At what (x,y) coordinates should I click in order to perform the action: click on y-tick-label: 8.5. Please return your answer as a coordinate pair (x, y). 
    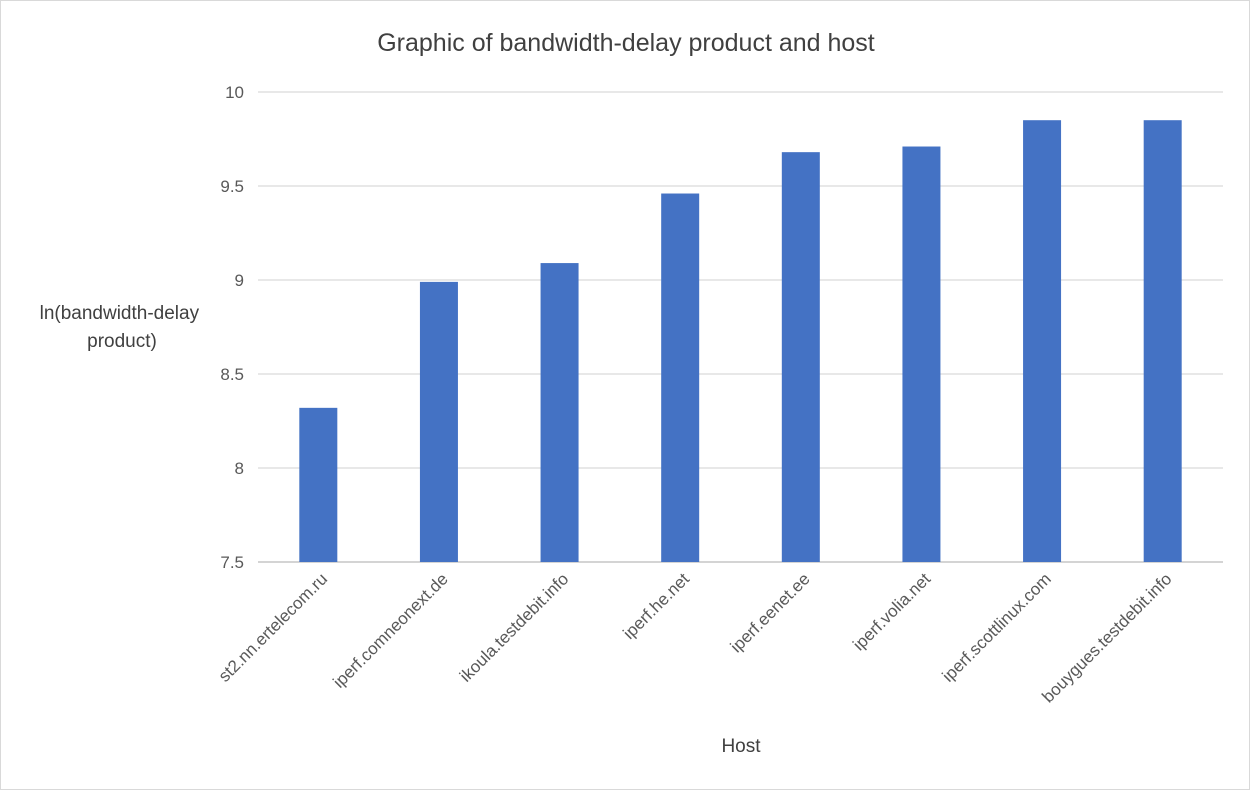
    Looking at the image, I should click on (232, 374).